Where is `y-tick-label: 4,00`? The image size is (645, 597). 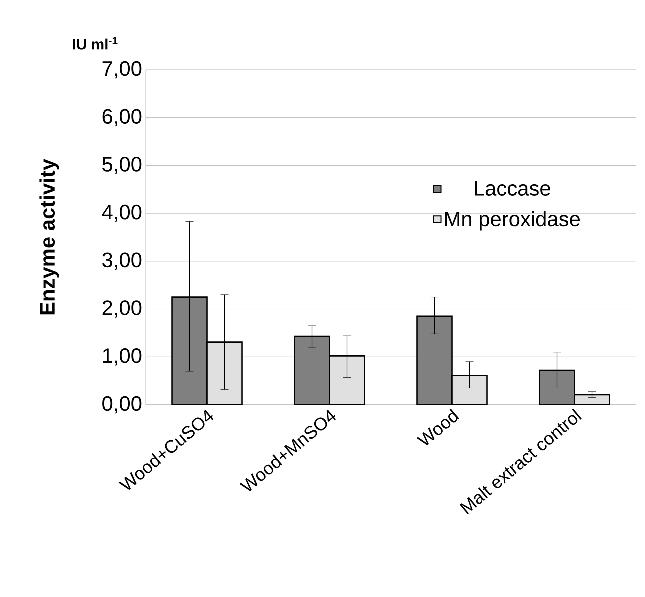 y-tick-label: 4,00 is located at coordinates (122, 213).